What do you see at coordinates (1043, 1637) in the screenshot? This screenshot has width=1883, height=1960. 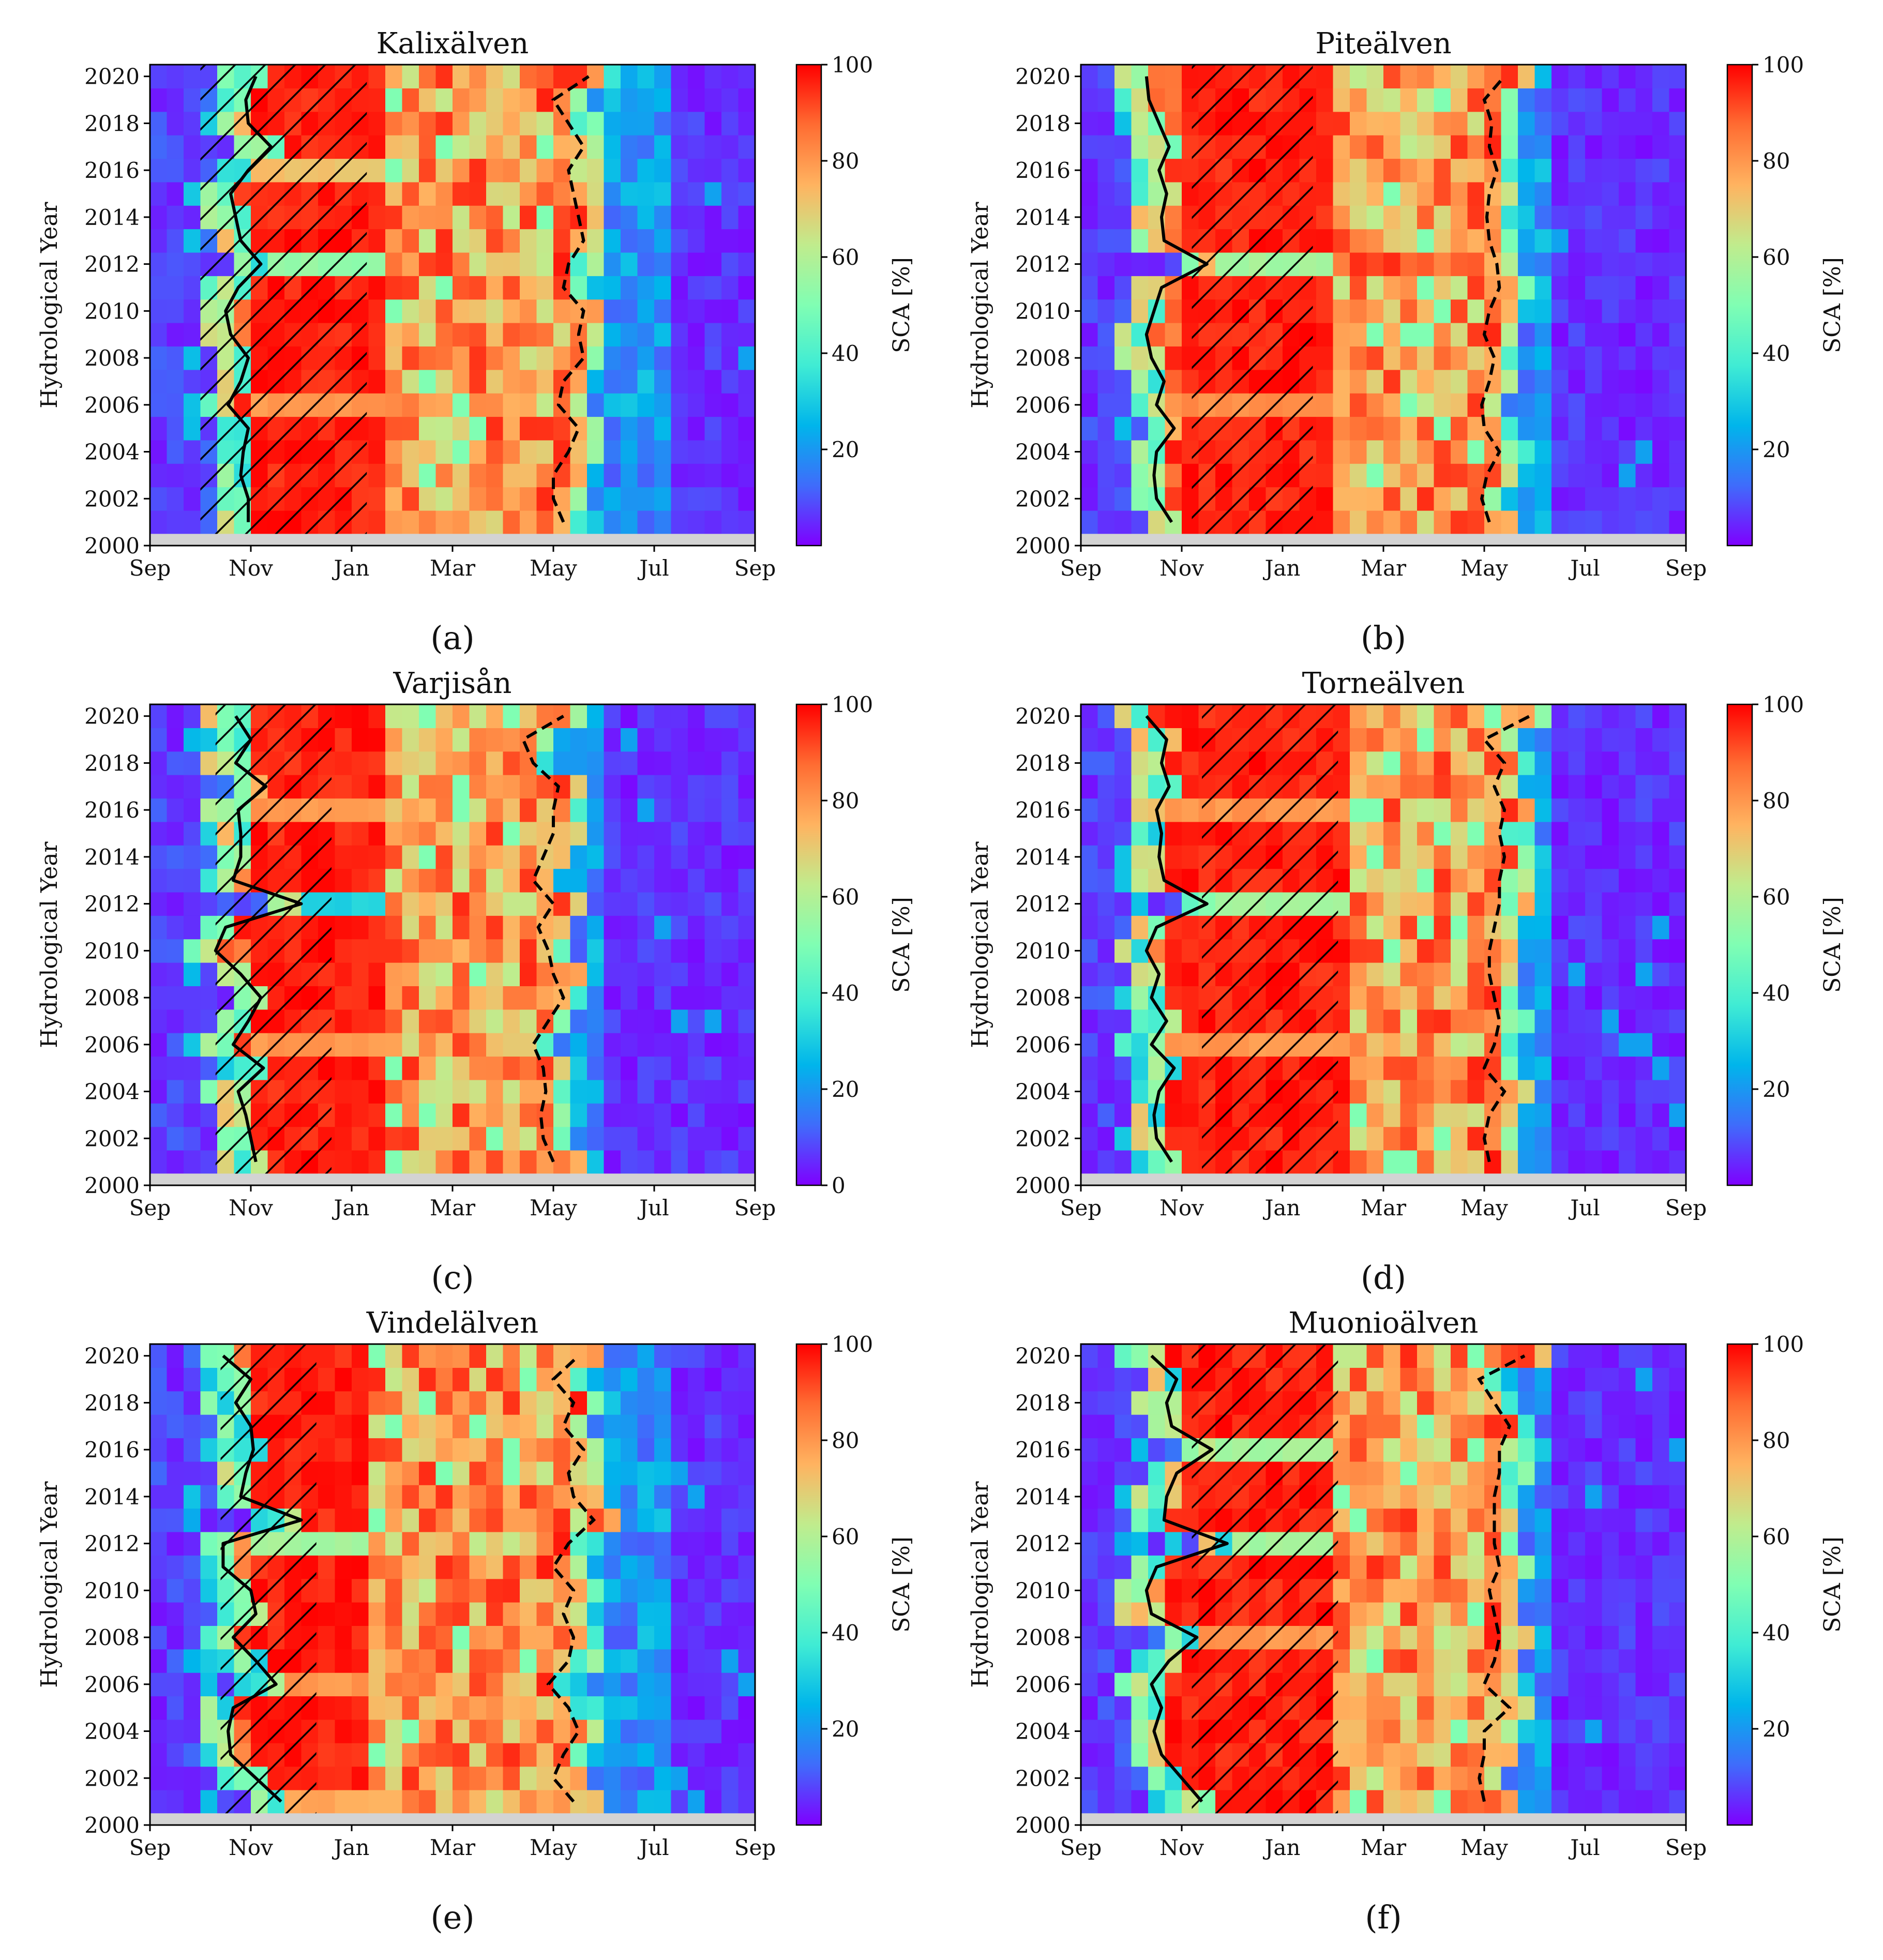 I see `y-tick-label: 2008` at bounding box center [1043, 1637].